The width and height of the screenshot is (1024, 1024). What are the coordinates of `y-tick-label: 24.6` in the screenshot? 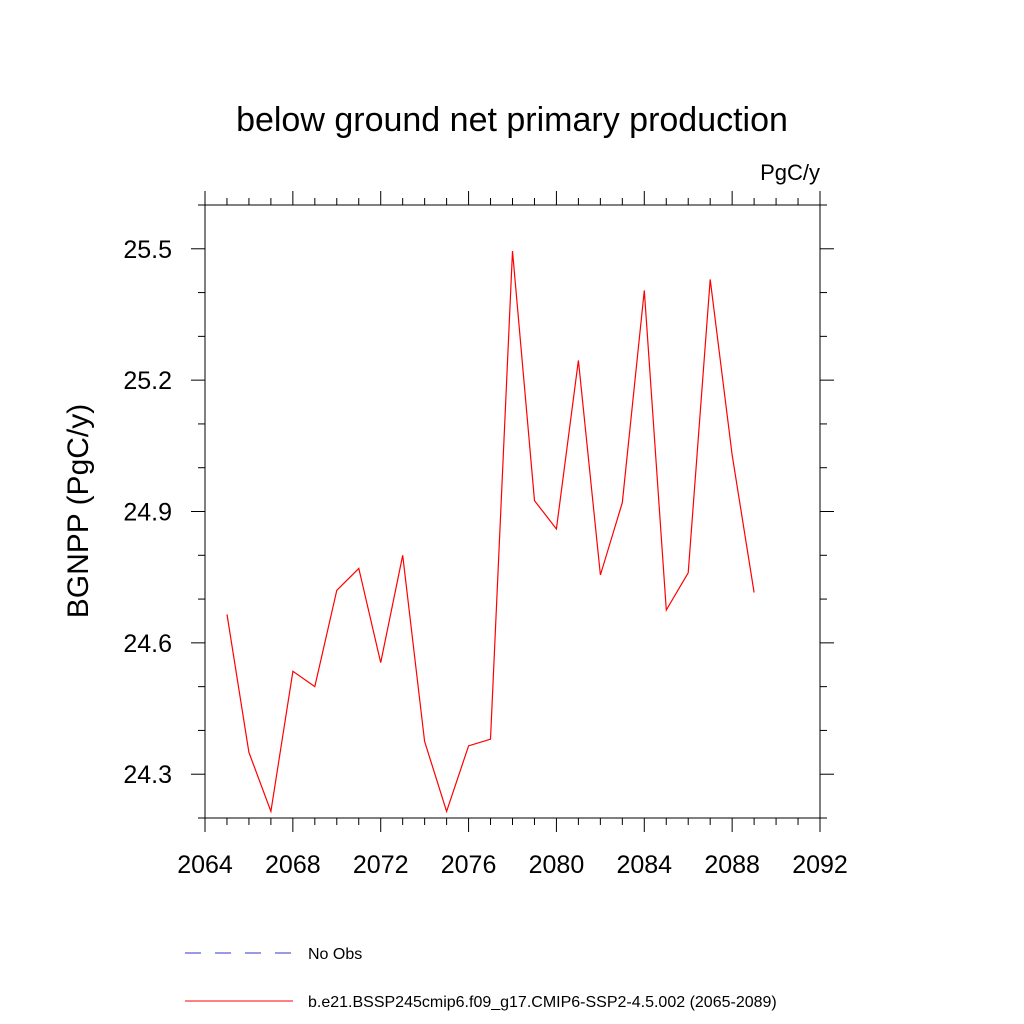 It's located at (147, 644).